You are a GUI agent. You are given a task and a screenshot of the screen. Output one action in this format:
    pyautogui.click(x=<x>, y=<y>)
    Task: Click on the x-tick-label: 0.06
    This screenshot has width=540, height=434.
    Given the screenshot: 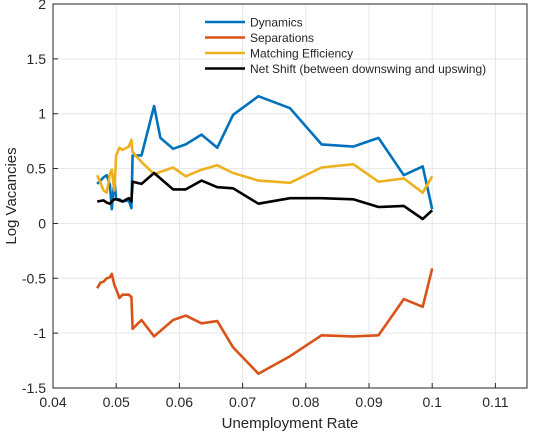 What is the action you would take?
    pyautogui.click(x=179, y=402)
    